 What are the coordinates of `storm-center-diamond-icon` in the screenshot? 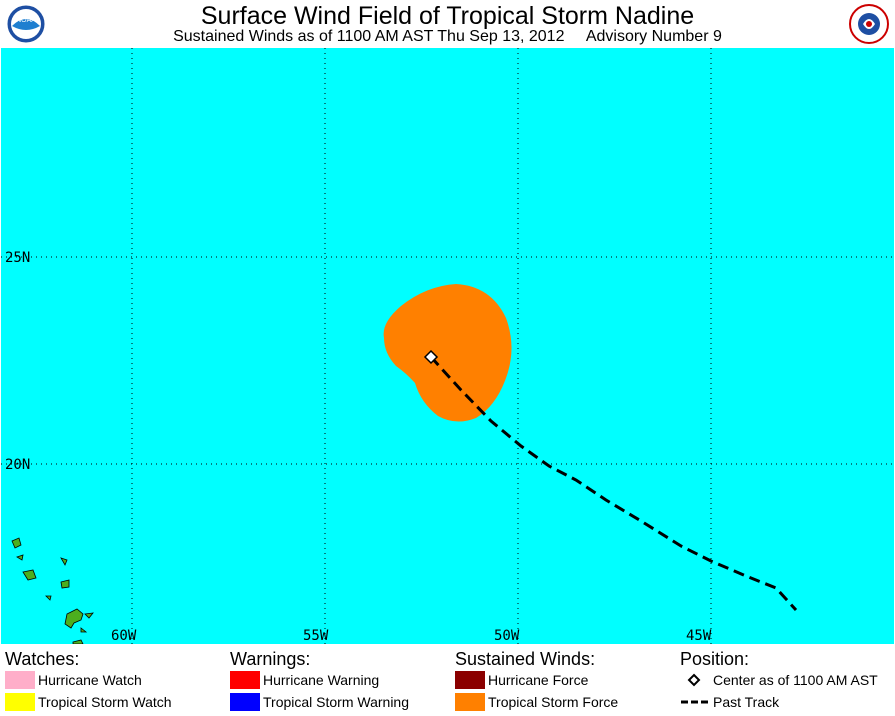 It's located at (431, 357).